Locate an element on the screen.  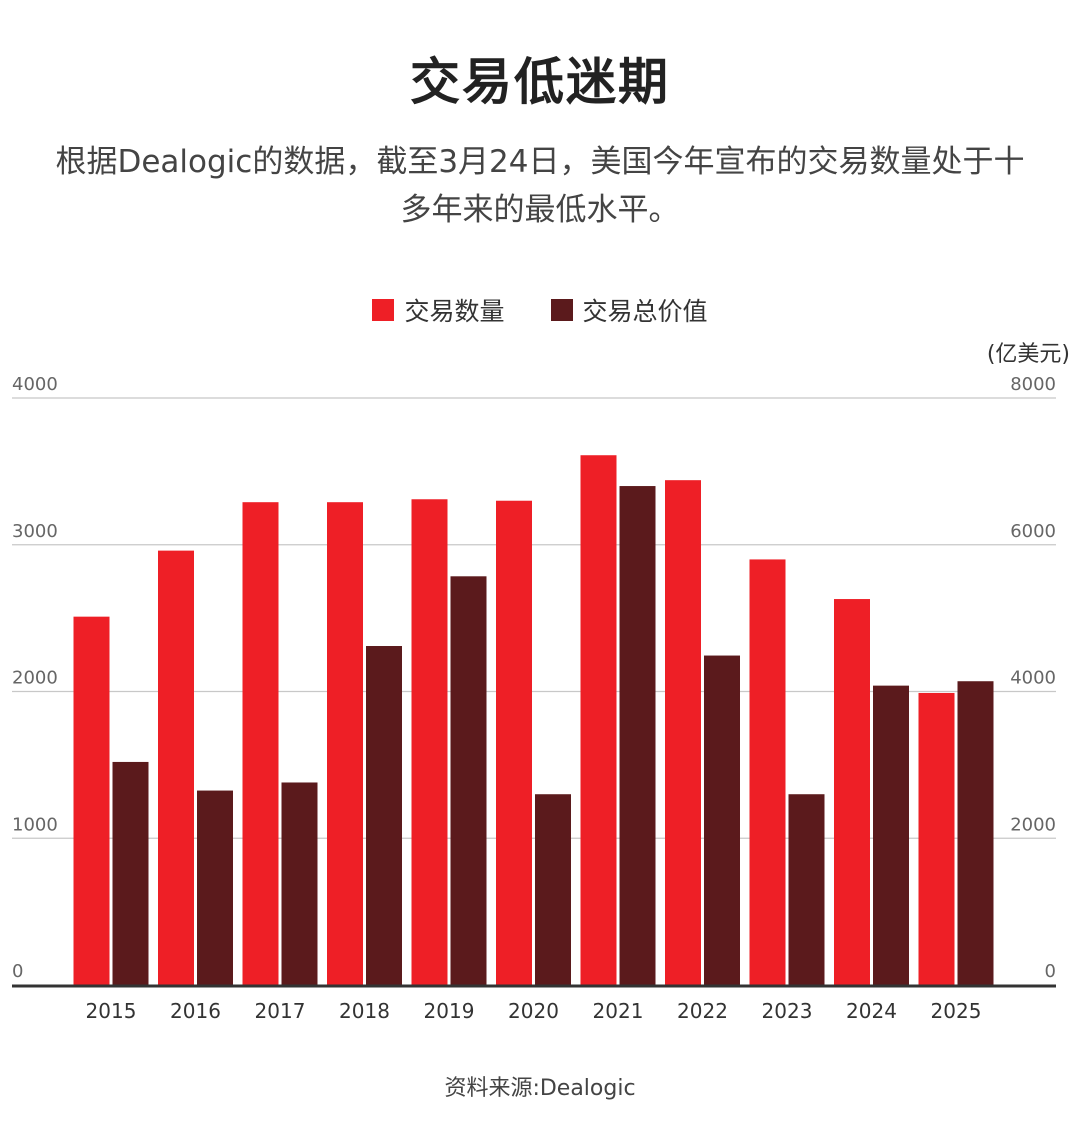
bar-count-2017 is located at coordinates (260, 743).